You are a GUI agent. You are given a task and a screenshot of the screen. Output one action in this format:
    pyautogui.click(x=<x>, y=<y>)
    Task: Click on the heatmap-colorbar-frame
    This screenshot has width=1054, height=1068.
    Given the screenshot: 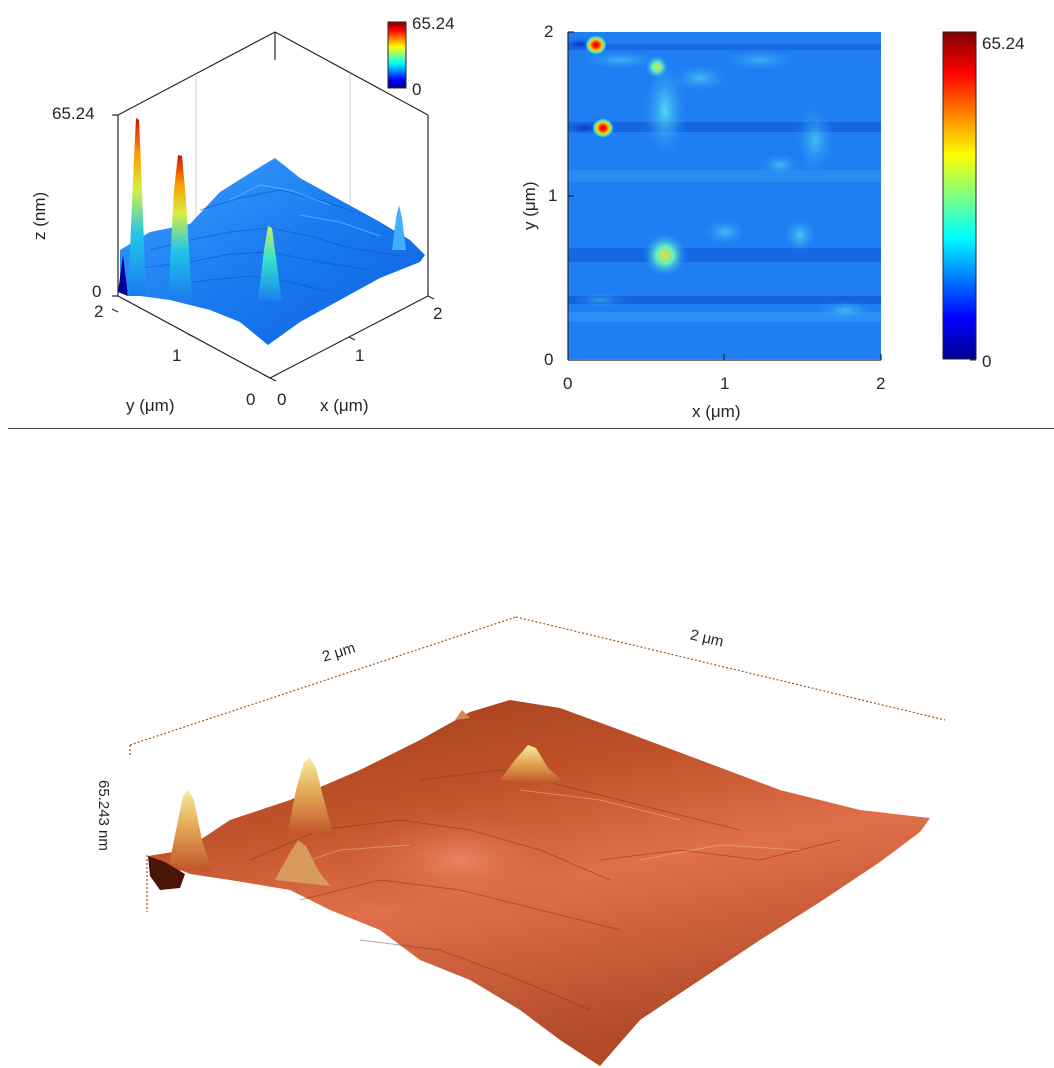 What is the action you would take?
    pyautogui.click(x=959, y=195)
    